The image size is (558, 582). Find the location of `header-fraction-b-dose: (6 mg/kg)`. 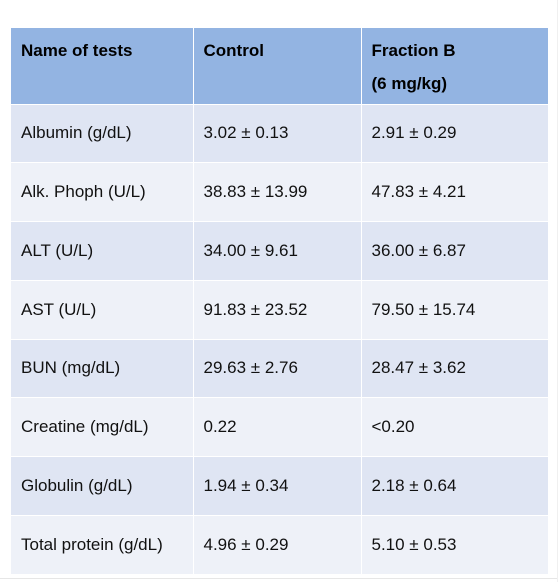

header-fraction-b-dose: (6 mg/kg) is located at coordinates (409, 83).